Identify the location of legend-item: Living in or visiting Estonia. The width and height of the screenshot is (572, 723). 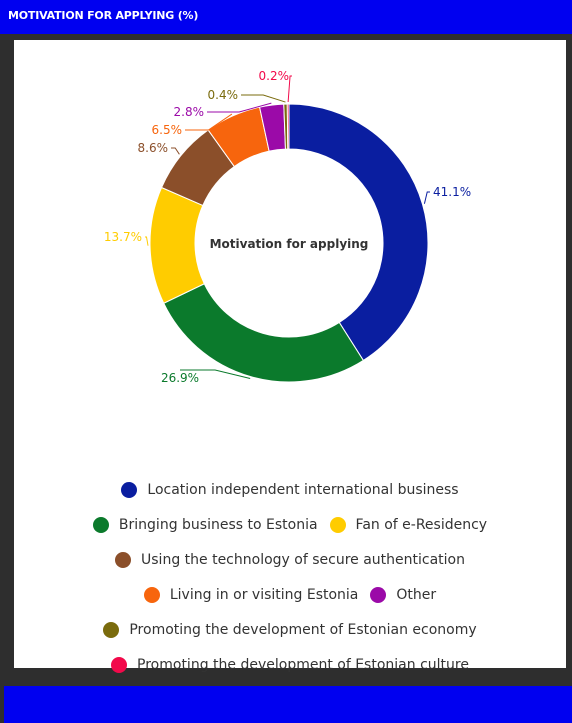
(251, 594).